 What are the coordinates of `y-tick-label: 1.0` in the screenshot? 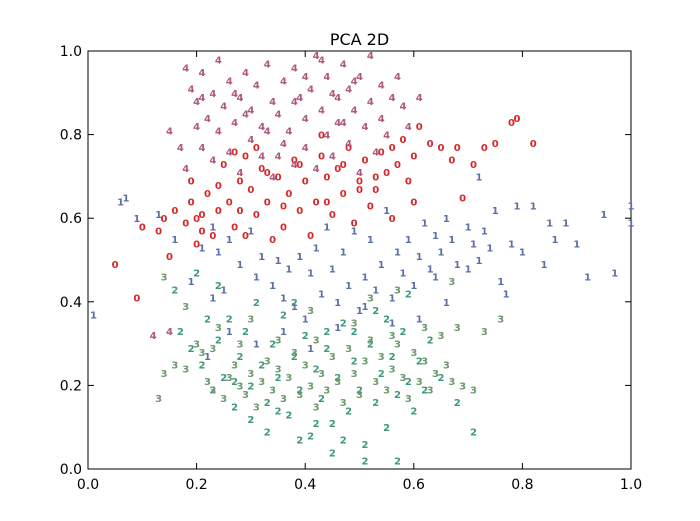 It's located at (71, 52).